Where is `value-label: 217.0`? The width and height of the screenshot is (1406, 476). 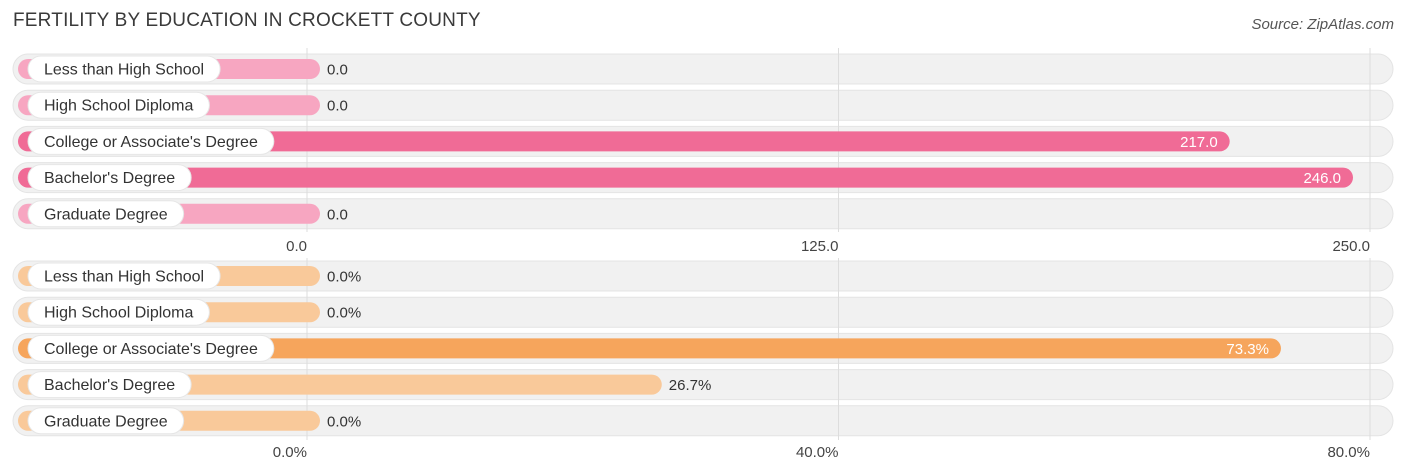 value-label: 217.0 is located at coordinates (1199, 142).